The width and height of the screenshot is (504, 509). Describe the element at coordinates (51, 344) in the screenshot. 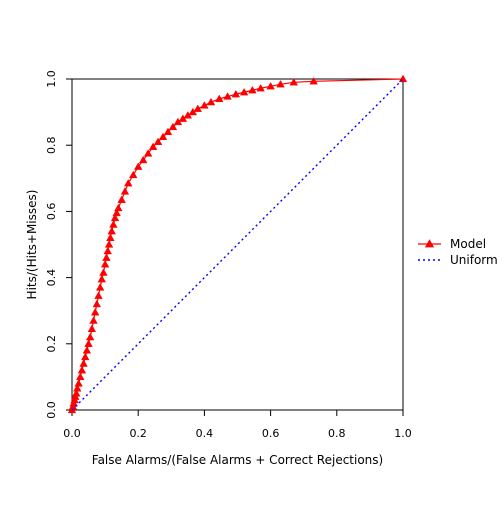

I see `y-tick-label: 0.2` at that location.